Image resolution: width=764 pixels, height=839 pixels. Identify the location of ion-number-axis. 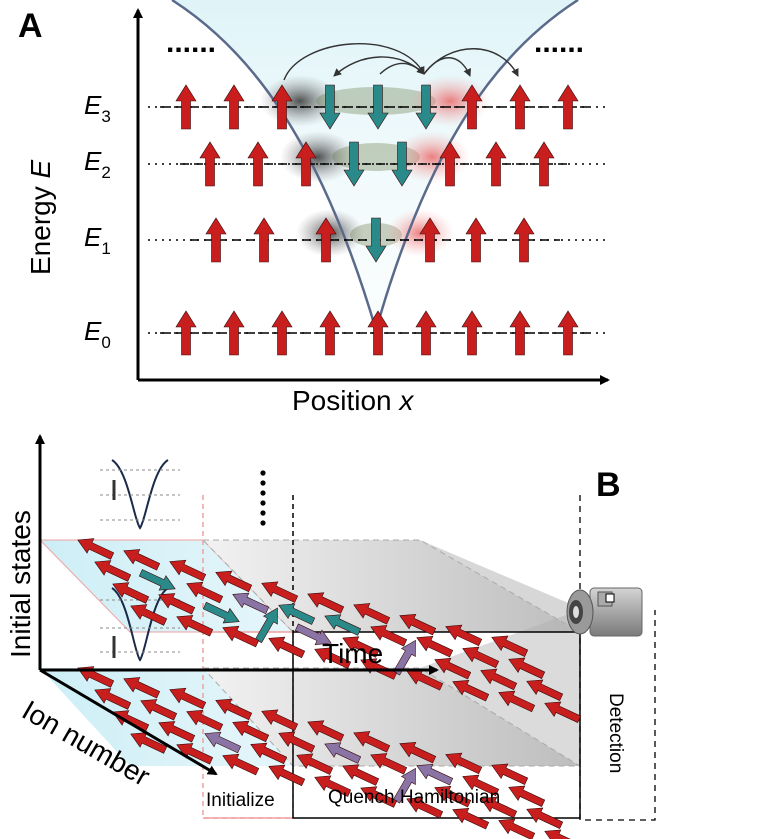
(128, 722).